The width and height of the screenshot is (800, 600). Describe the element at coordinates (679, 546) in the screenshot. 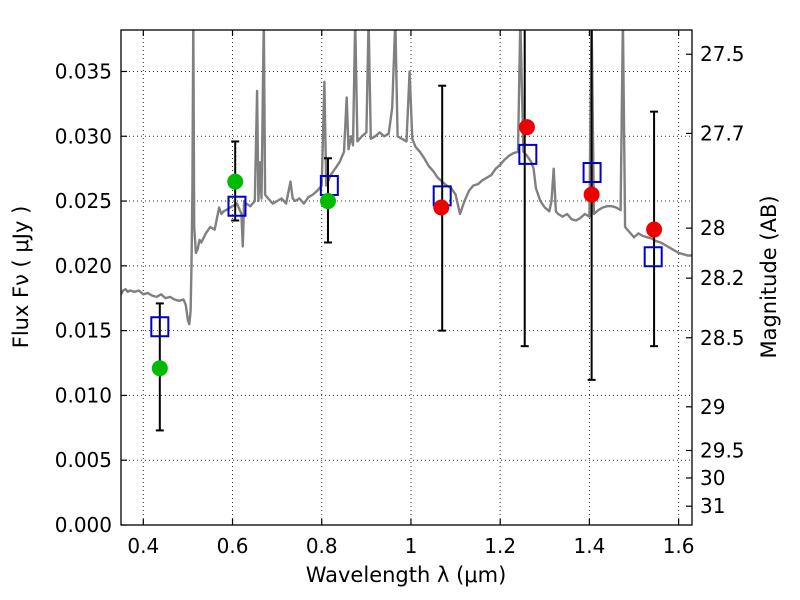

I see `x-tick-label: 1.6` at that location.